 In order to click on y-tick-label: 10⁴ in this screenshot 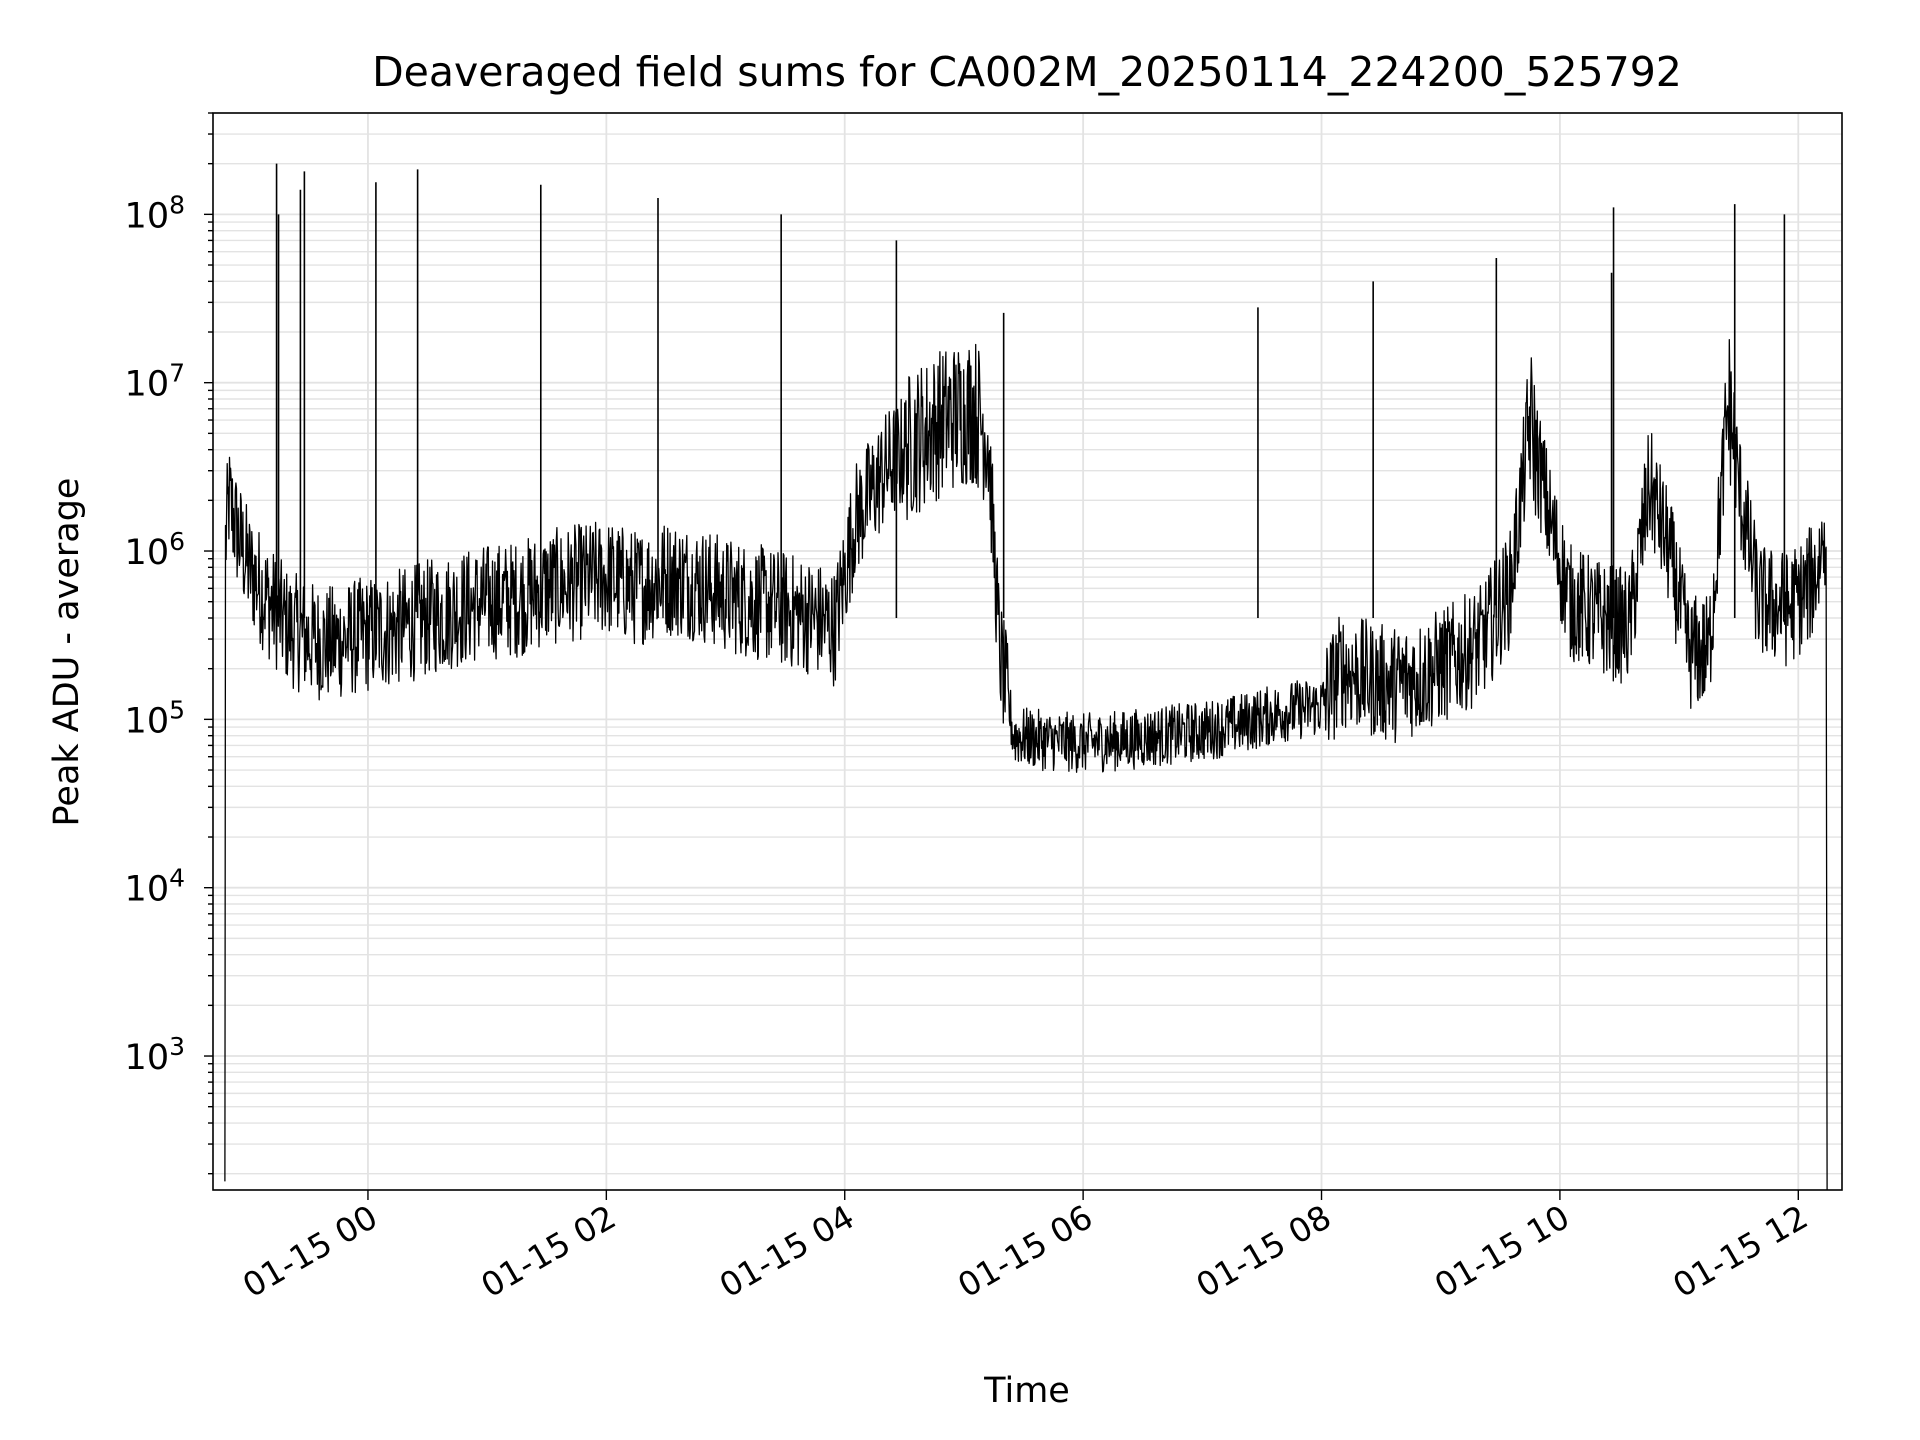, I will do `click(155, 887)`.